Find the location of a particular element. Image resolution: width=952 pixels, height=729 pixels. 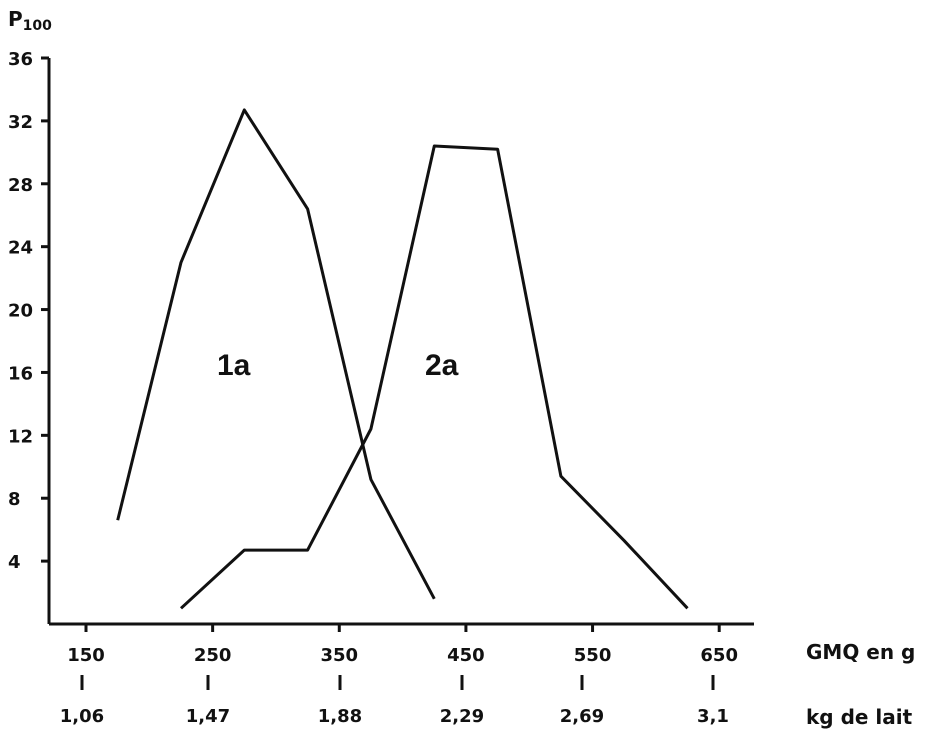

y-tick-label: 12 is located at coordinates (20, 436).